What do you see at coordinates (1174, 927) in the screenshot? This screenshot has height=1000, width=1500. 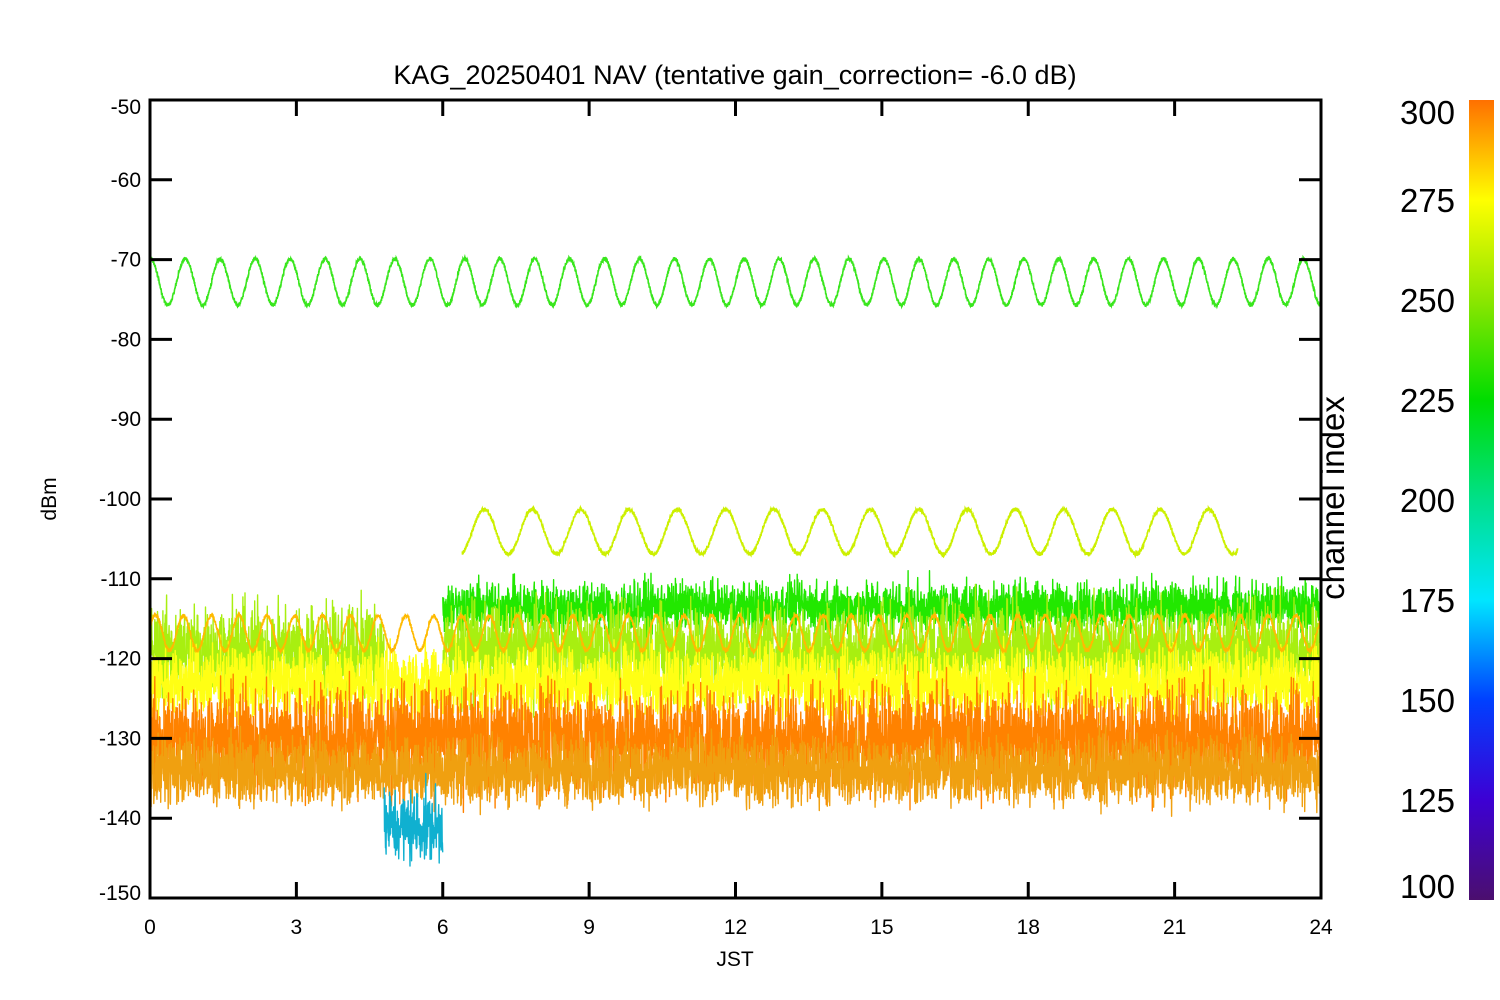 I see `x-tick-label: 21` at bounding box center [1174, 927].